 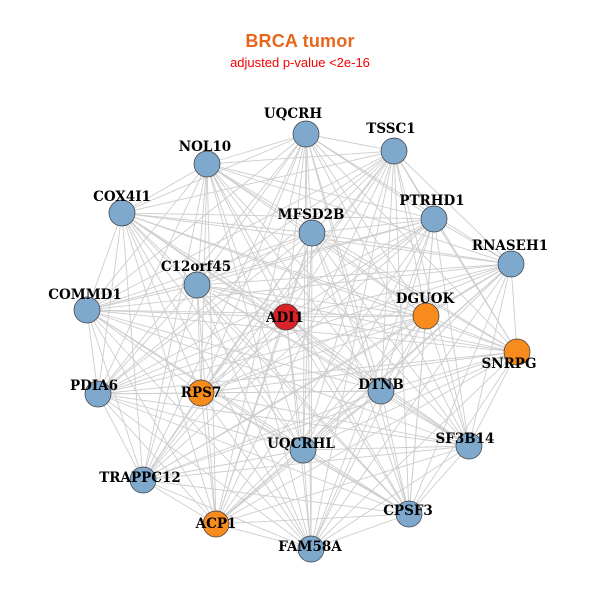 I want to click on node-label-DTNB: DTNB, so click(x=381, y=385).